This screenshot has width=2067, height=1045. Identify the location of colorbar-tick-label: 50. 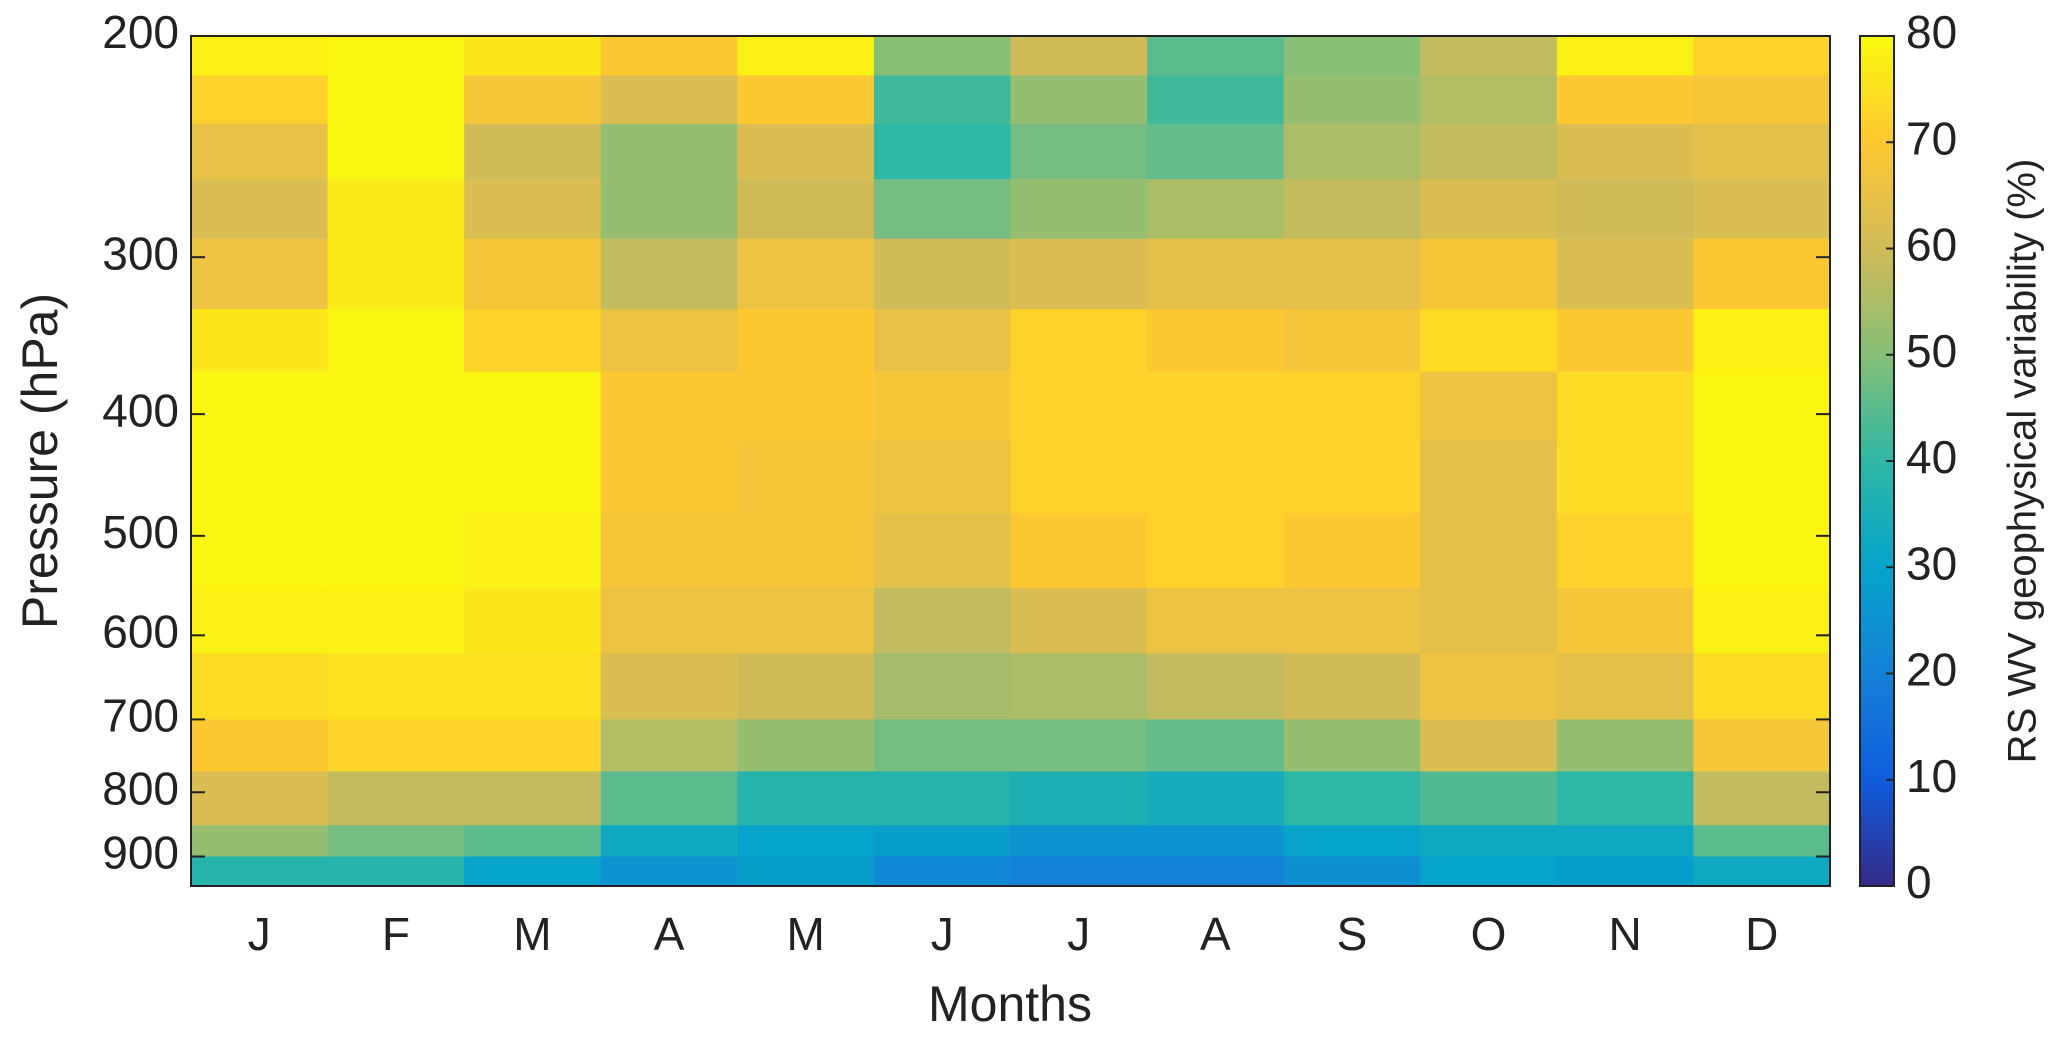
(1931, 351).